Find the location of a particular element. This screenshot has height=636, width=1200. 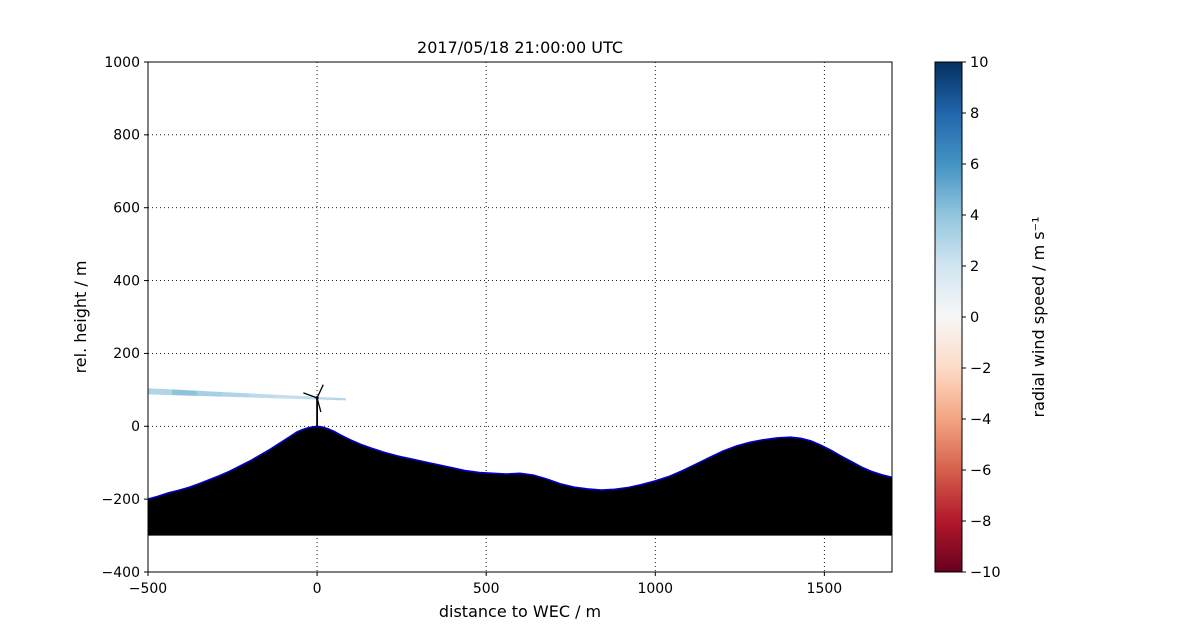

turbine-hub is located at coordinates (317, 398).